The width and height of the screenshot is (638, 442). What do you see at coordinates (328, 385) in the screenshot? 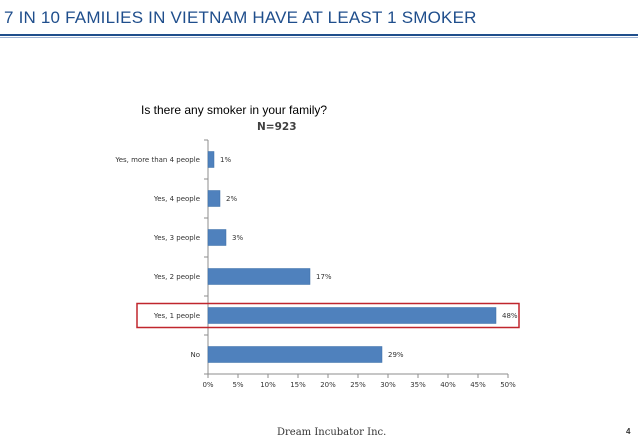
I see `x-tick-label: 20%` at bounding box center [328, 385].